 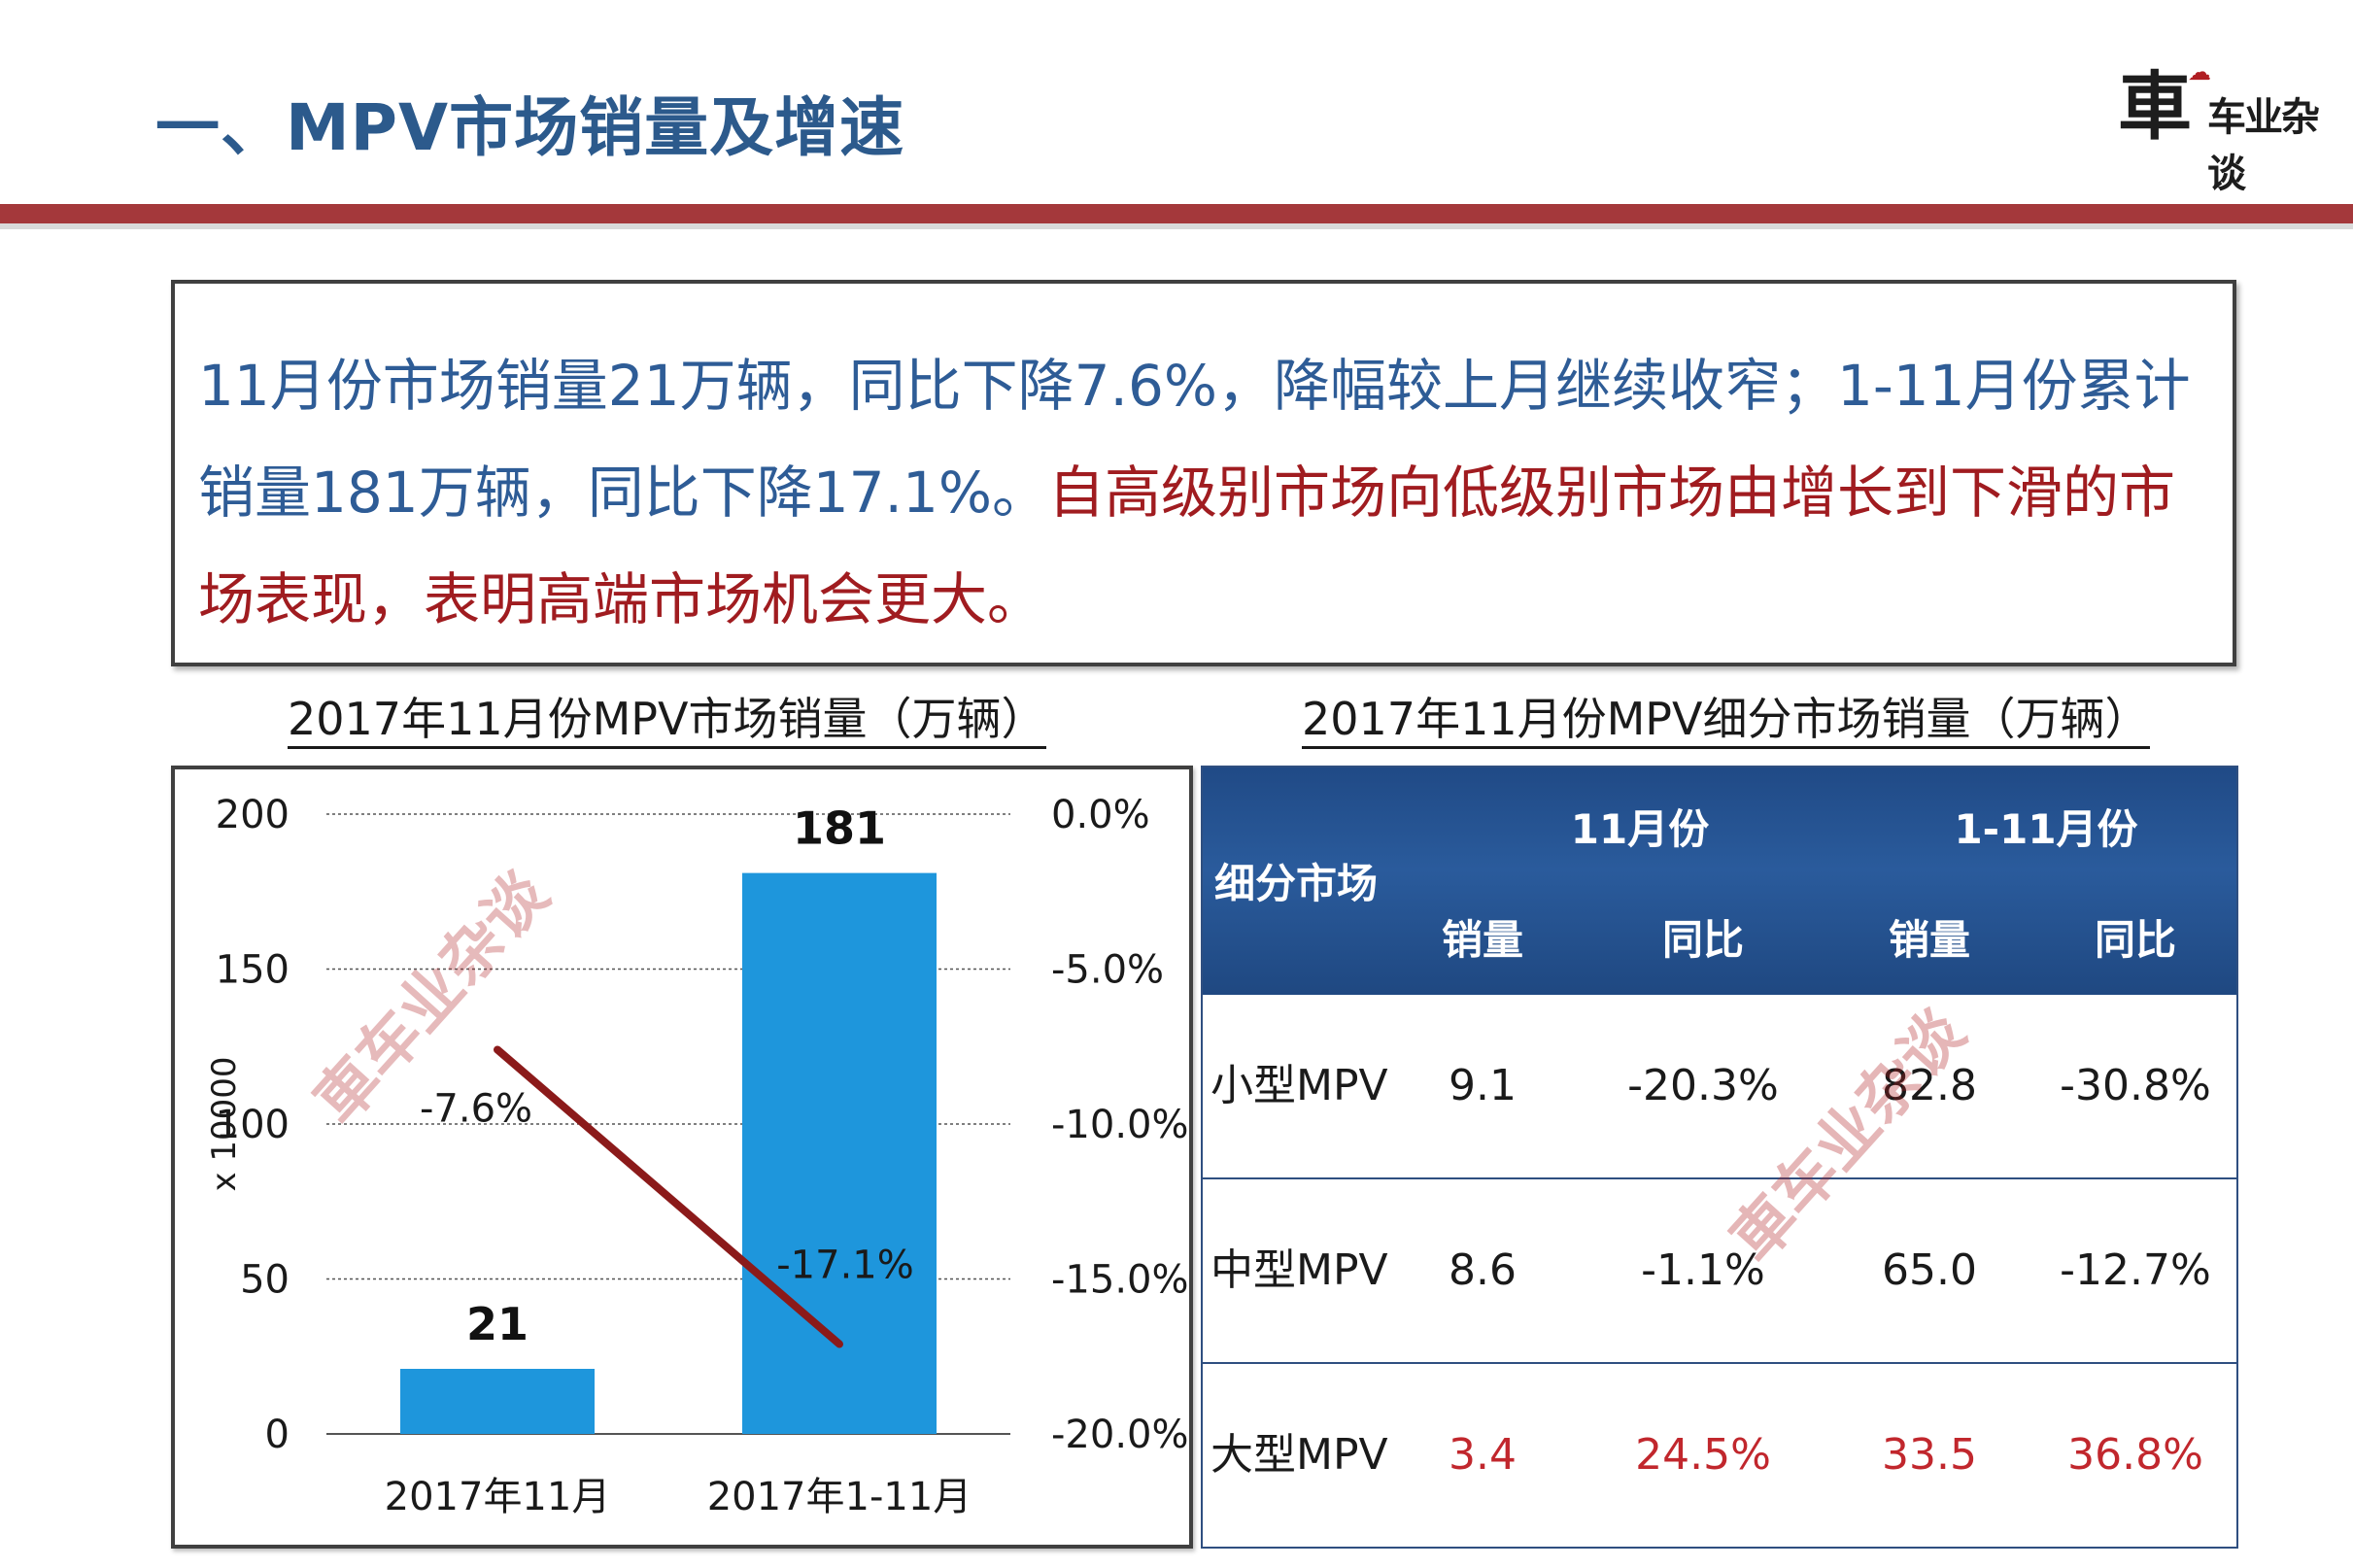 I want to click on row-sales-nov: 9.1, so click(x=1483, y=1085).